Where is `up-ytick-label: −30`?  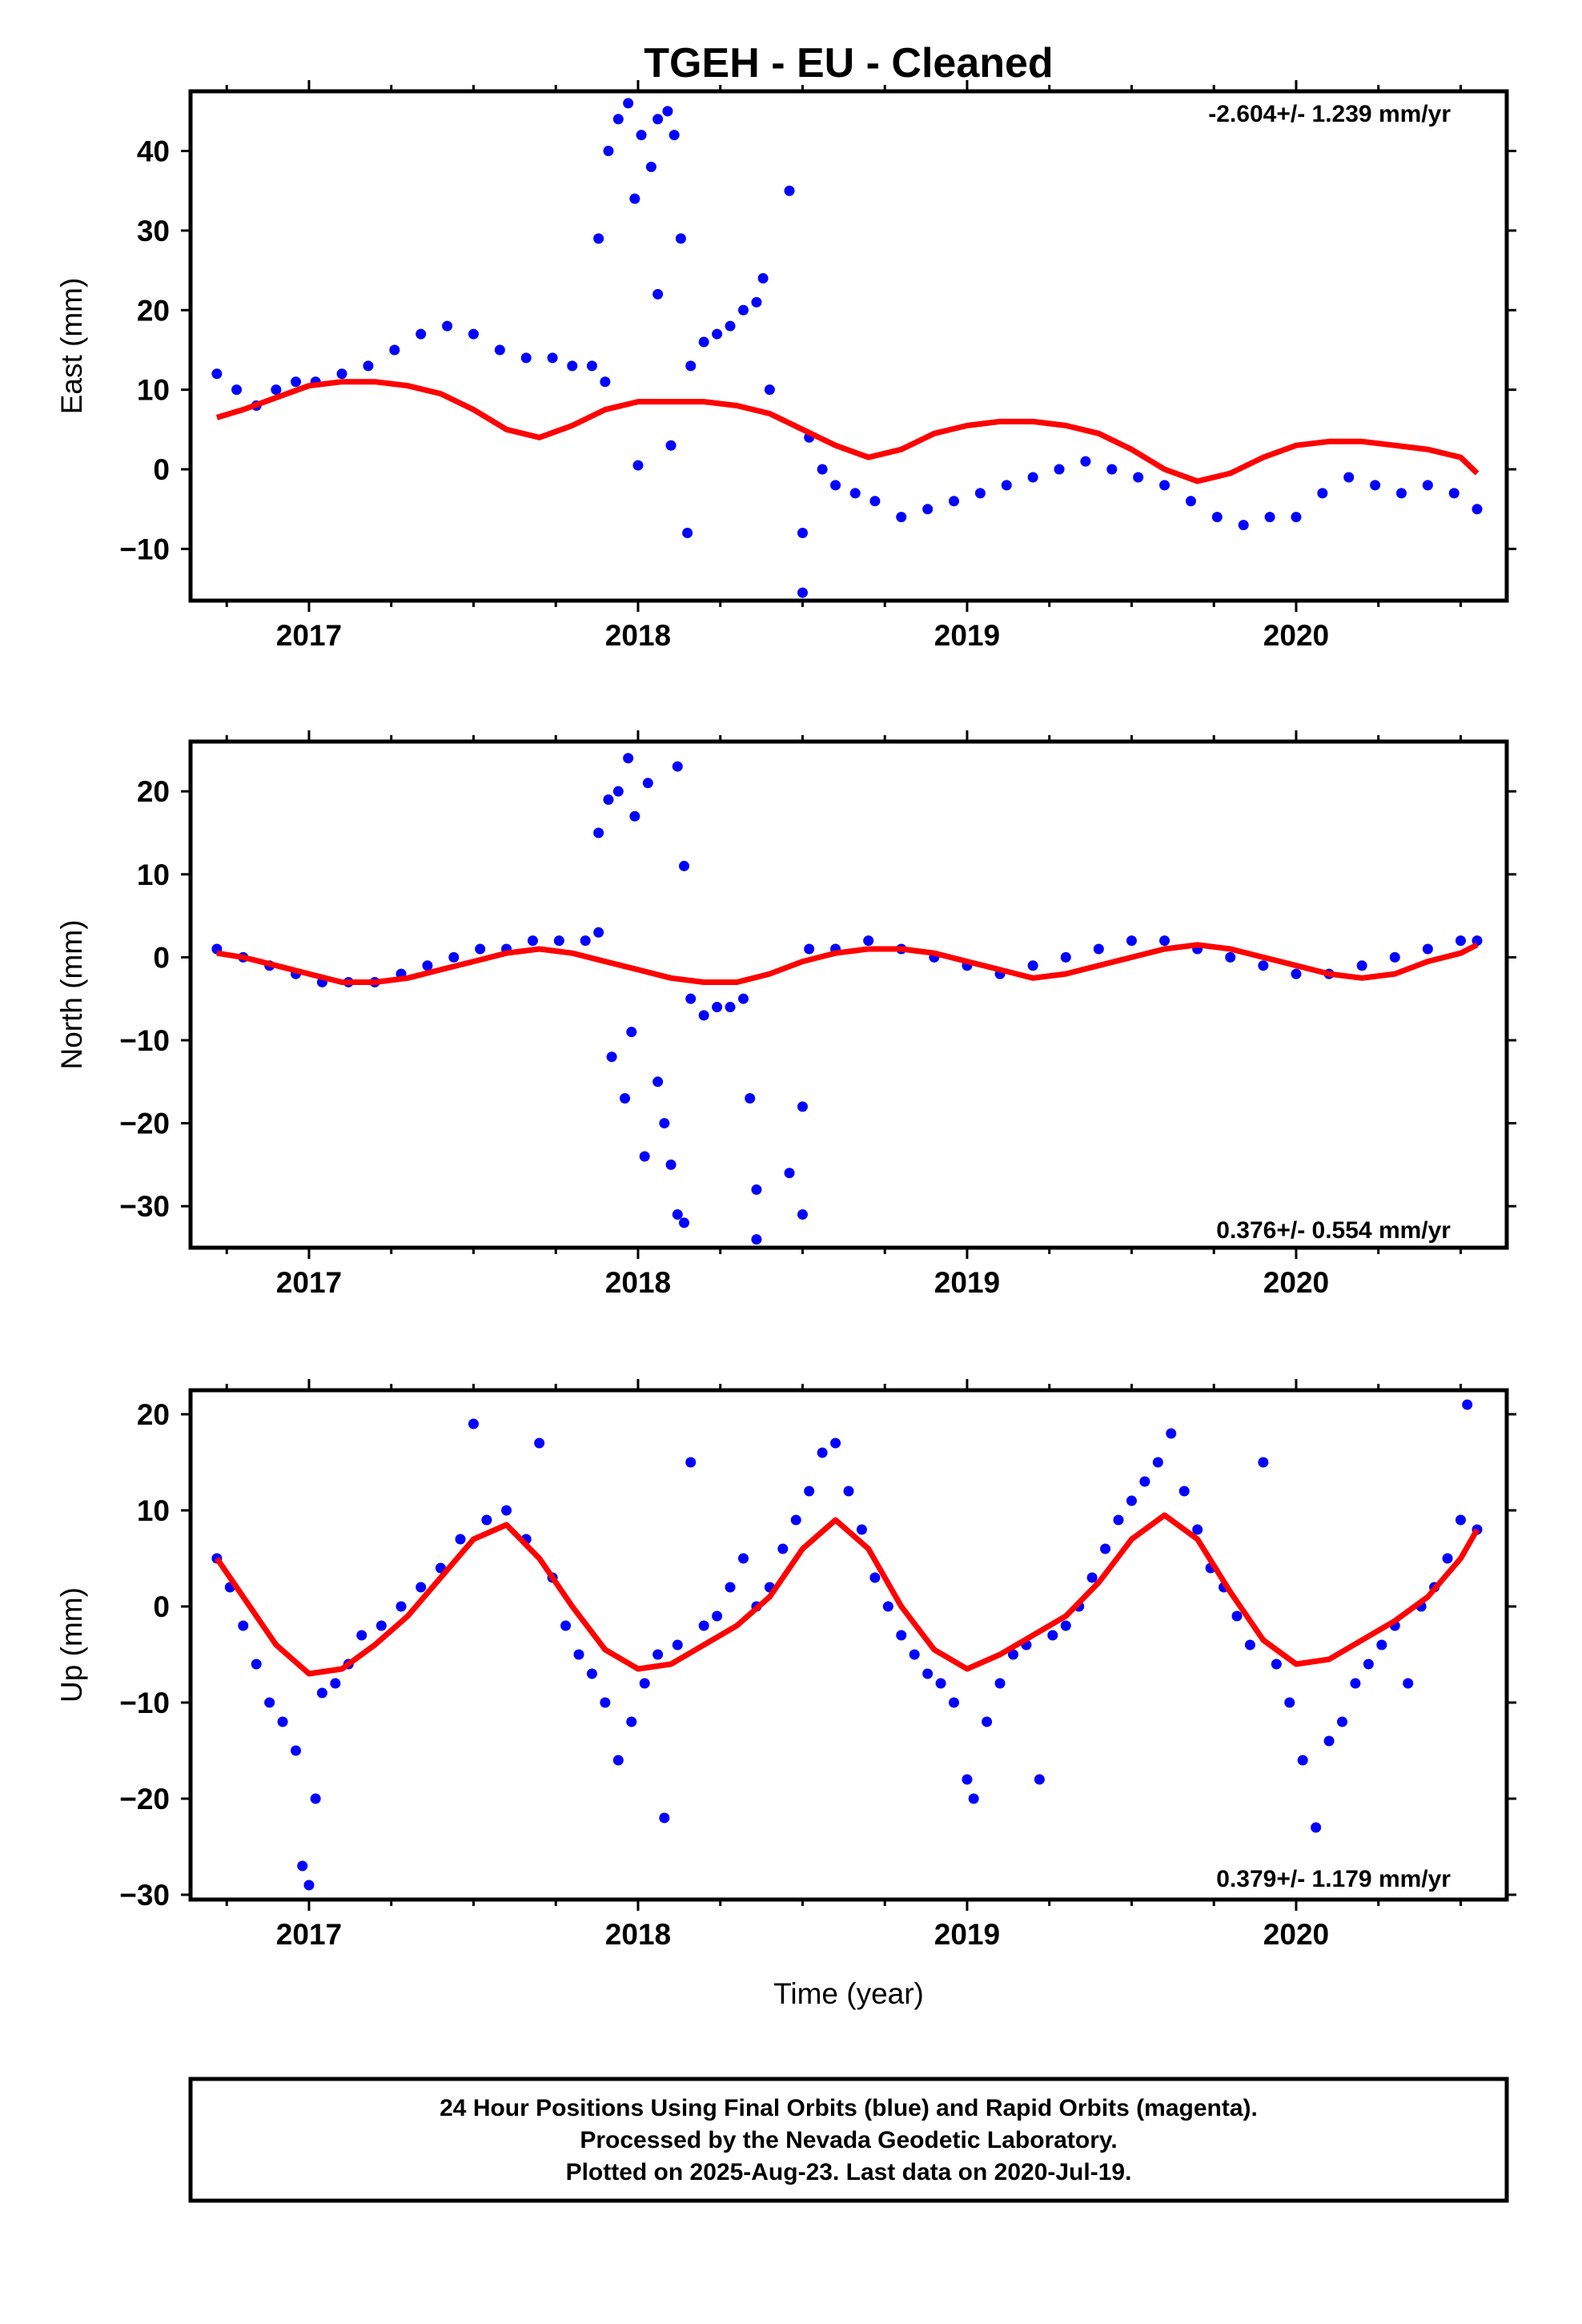 up-ytick-label: −30 is located at coordinates (144, 1895).